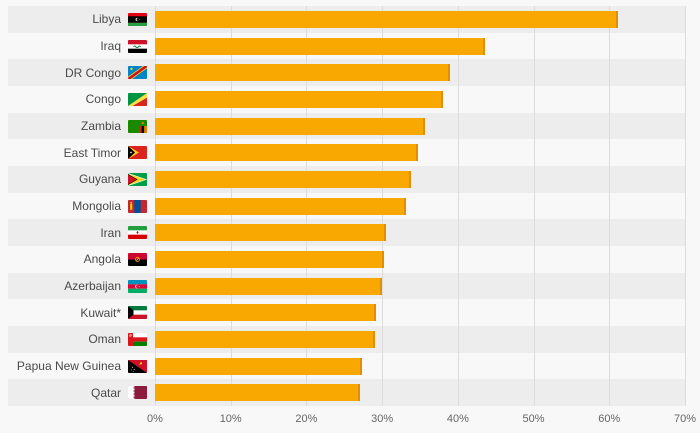 This screenshot has width=700, height=433. I want to click on flag-guyana-icon, so click(137, 179).